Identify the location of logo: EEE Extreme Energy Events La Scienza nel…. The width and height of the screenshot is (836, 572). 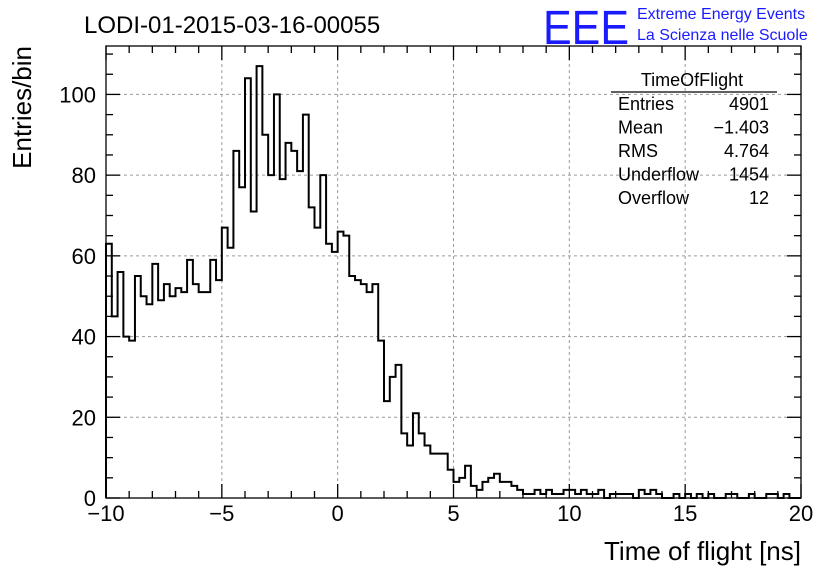
(675, 28).